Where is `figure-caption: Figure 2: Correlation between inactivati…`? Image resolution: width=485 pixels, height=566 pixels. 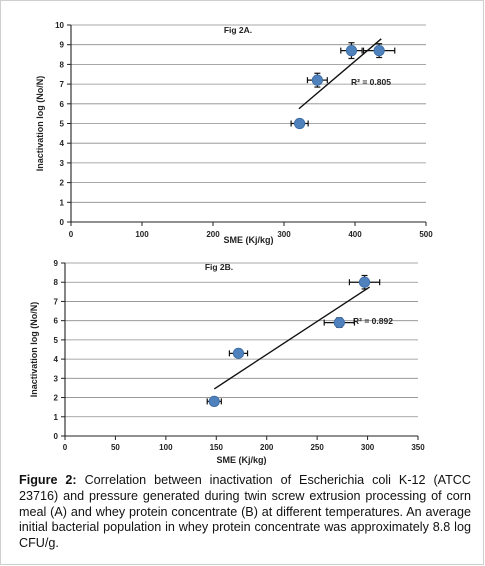
figure-caption: Figure 2: Correlation between inactivati… is located at coordinates (245, 512).